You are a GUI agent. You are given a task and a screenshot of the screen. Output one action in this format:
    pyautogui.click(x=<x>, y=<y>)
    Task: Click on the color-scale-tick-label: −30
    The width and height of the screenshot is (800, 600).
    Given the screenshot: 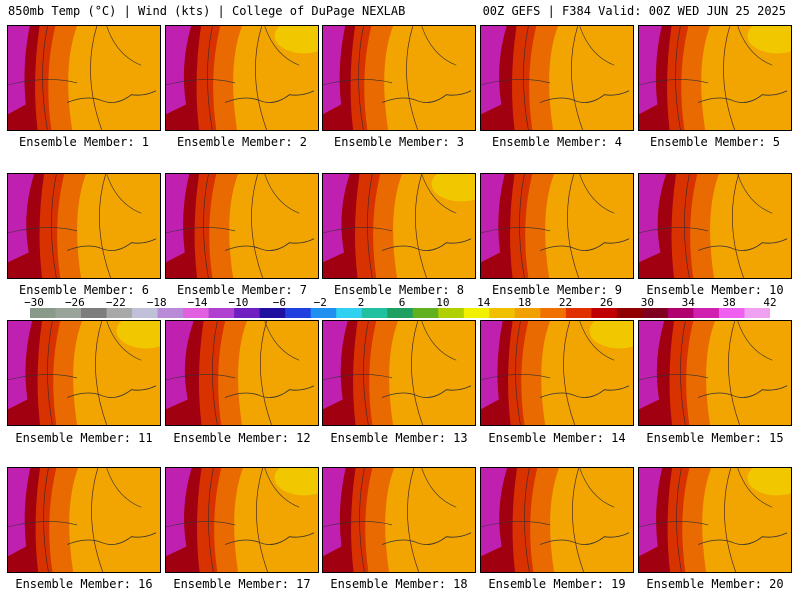 What is the action you would take?
    pyautogui.click(x=34, y=302)
    